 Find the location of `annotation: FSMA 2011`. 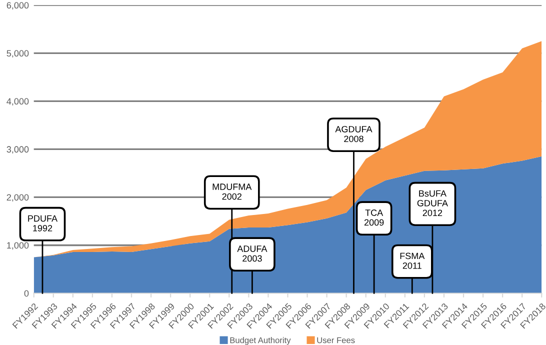

annotation: FSMA 2011 is located at coordinates (412, 260).